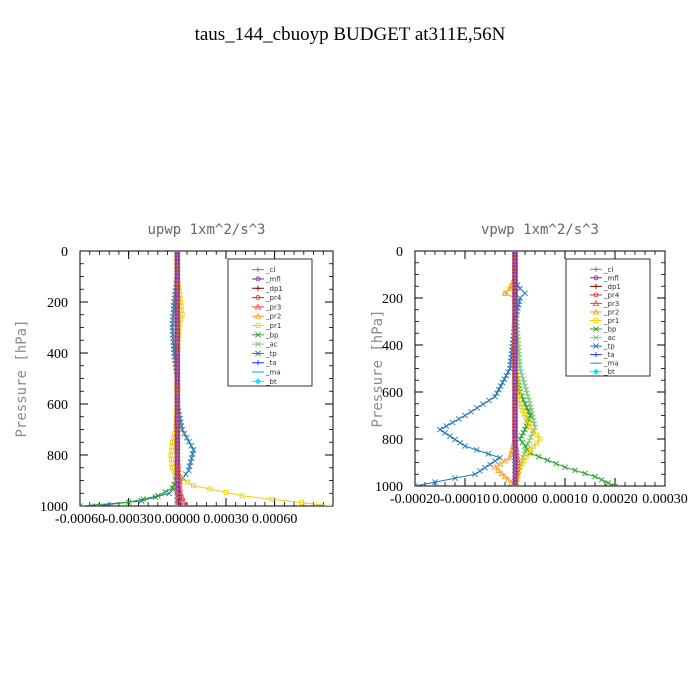 This screenshot has width=700, height=700. Describe the element at coordinates (272, 335) in the screenshot. I see `legend-label: _bp` at that location.